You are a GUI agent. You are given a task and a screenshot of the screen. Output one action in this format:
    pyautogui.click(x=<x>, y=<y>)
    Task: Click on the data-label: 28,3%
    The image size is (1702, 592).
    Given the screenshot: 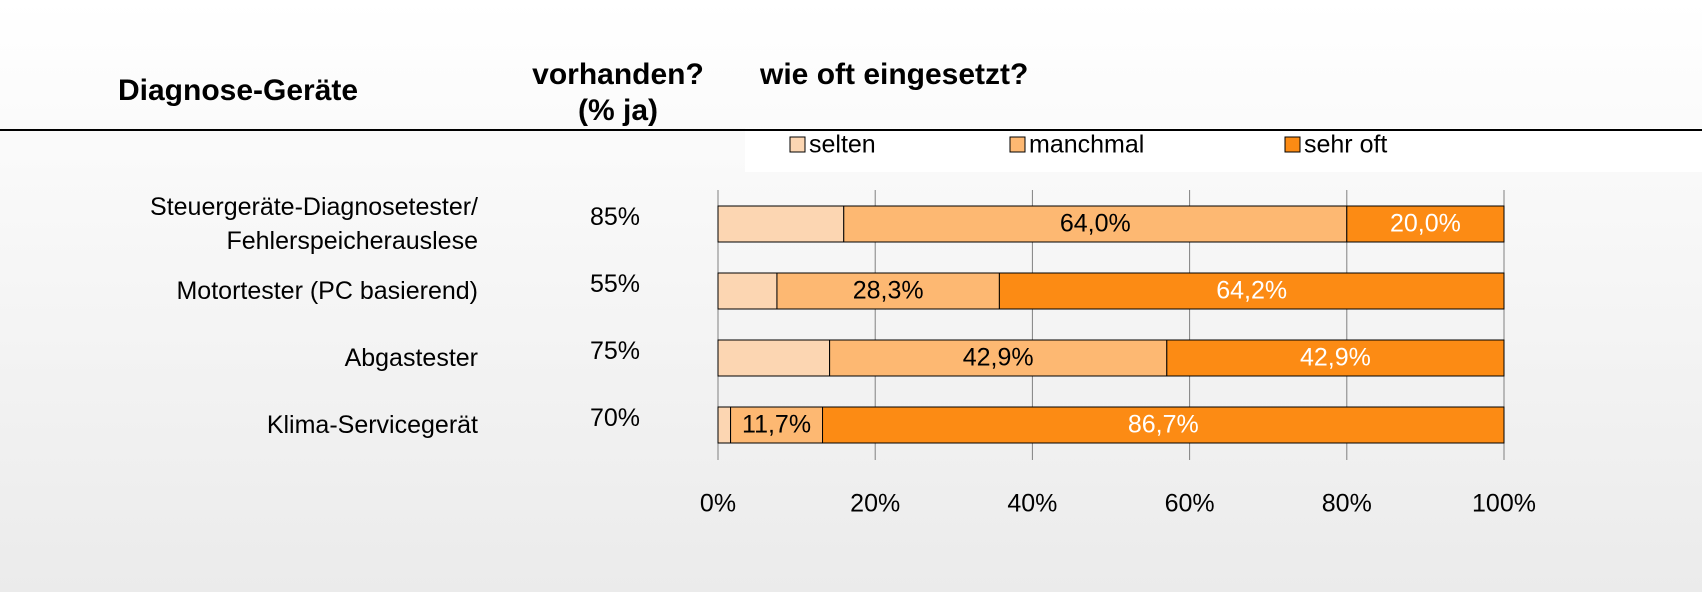 What is the action you would take?
    pyautogui.click(x=888, y=291)
    